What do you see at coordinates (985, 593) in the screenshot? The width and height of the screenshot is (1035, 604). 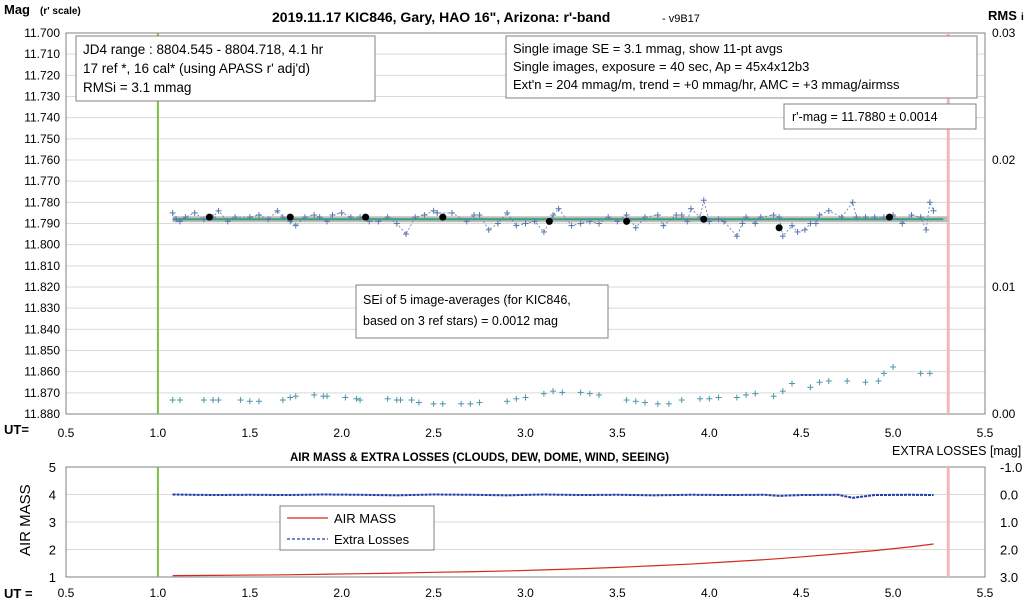 I see `bottom-x-tick-label: 5.5` at bounding box center [985, 593].